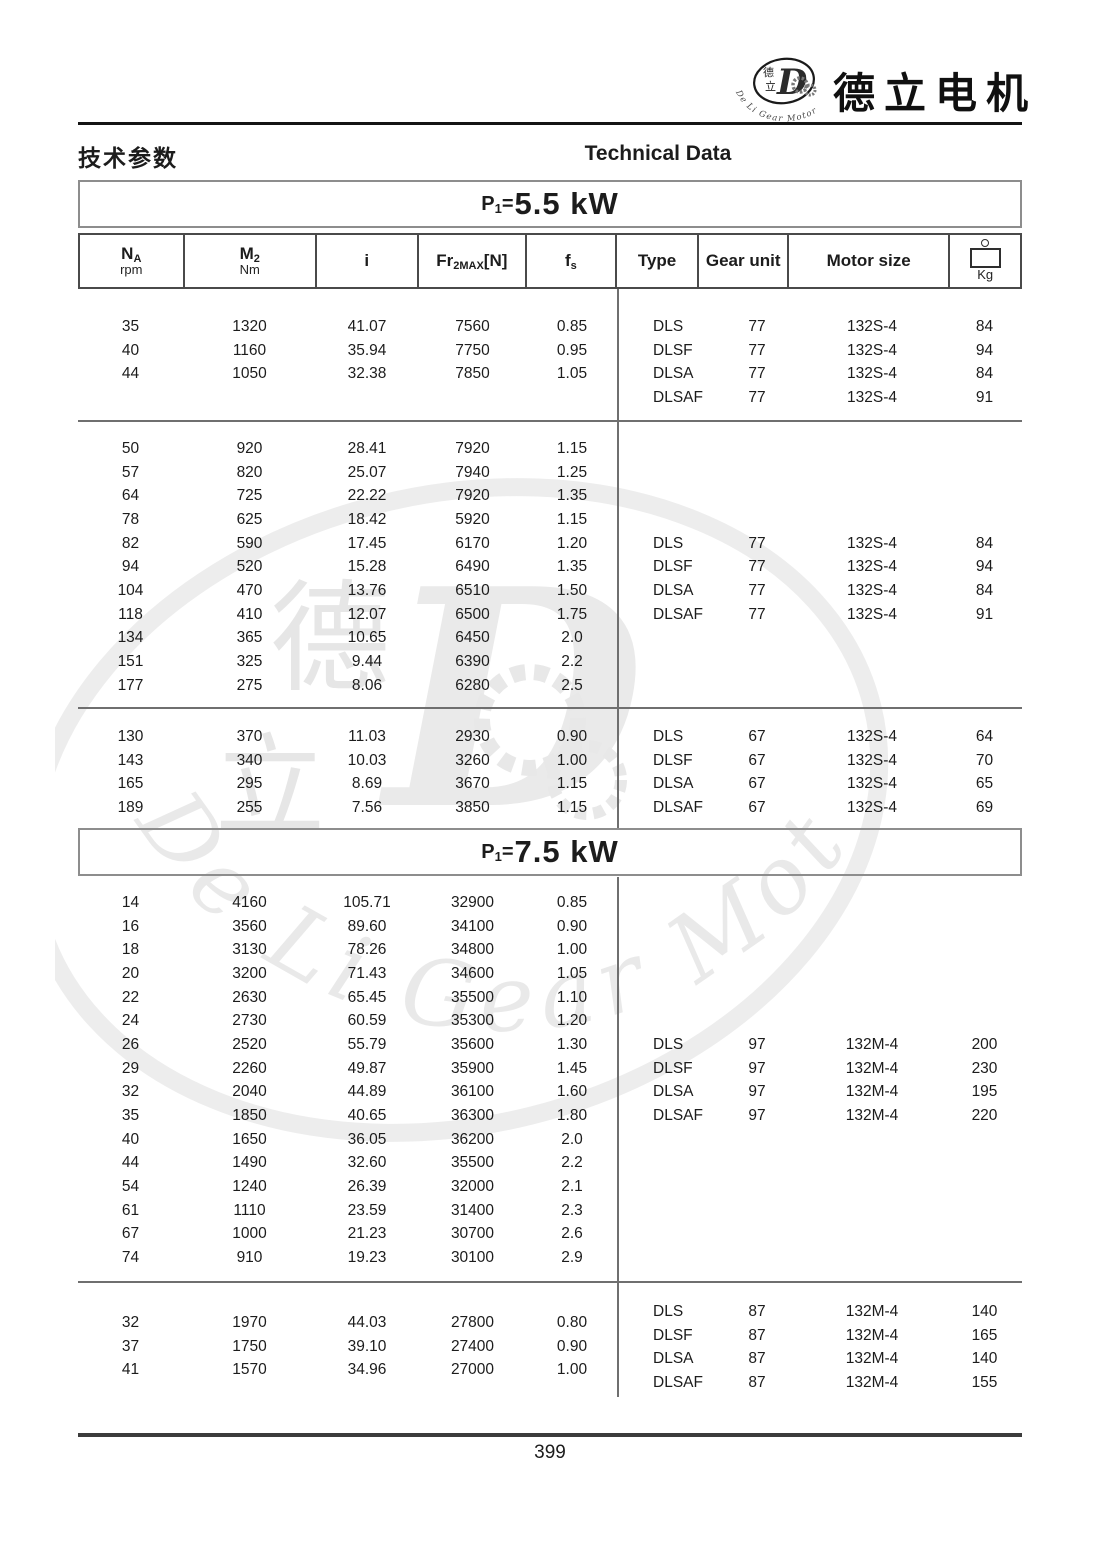 This screenshot has height=1555, width=1100. Describe the element at coordinates (550, 204) in the screenshot. I see `power-title-5-5kw: P 1 = 5.5 kW` at that location.